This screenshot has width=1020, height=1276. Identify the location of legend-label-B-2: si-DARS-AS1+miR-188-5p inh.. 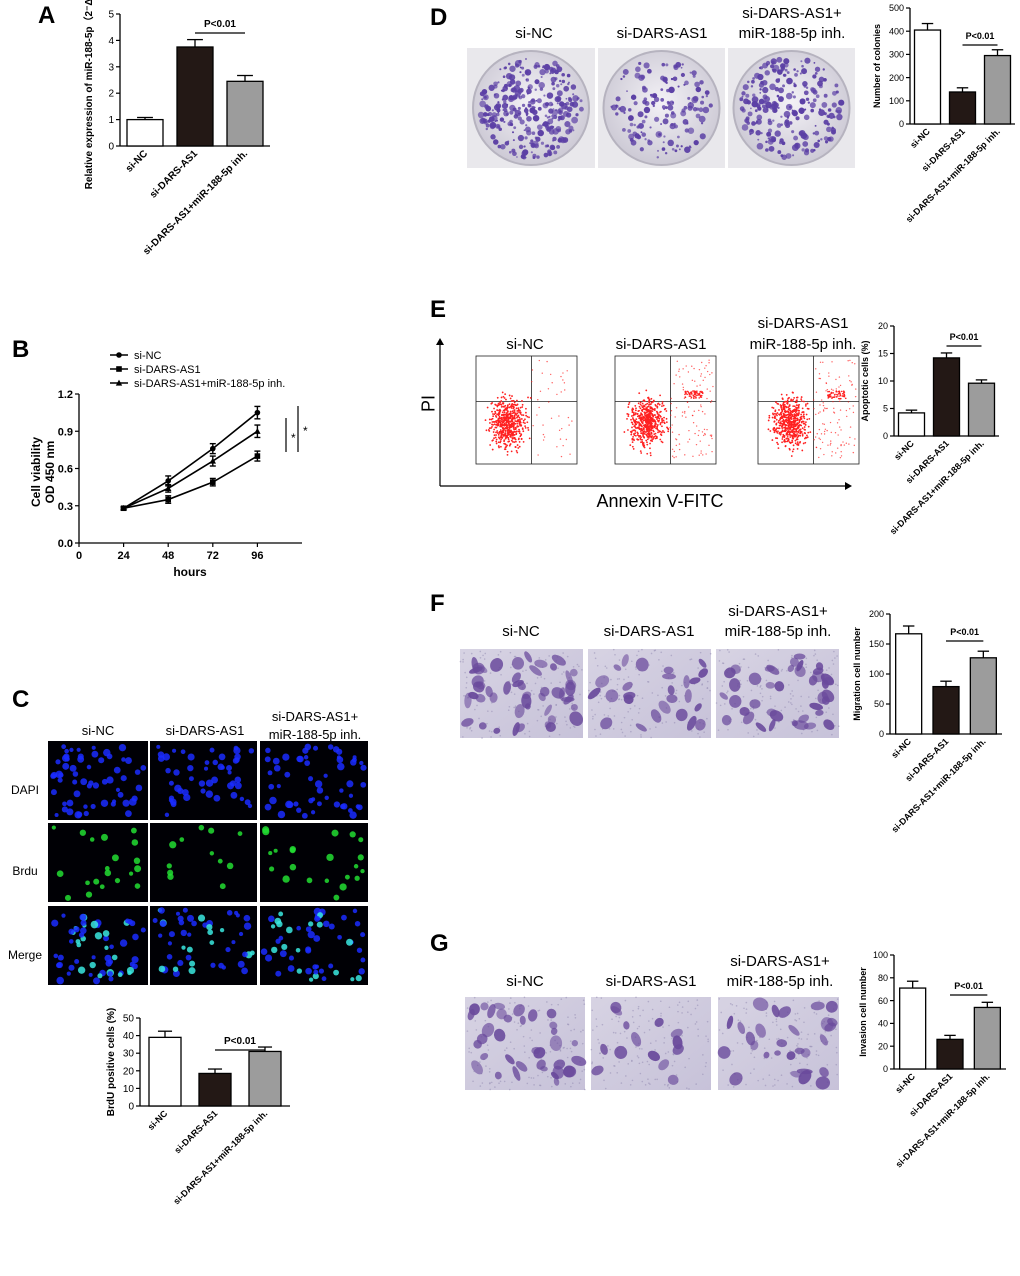
(209, 384).